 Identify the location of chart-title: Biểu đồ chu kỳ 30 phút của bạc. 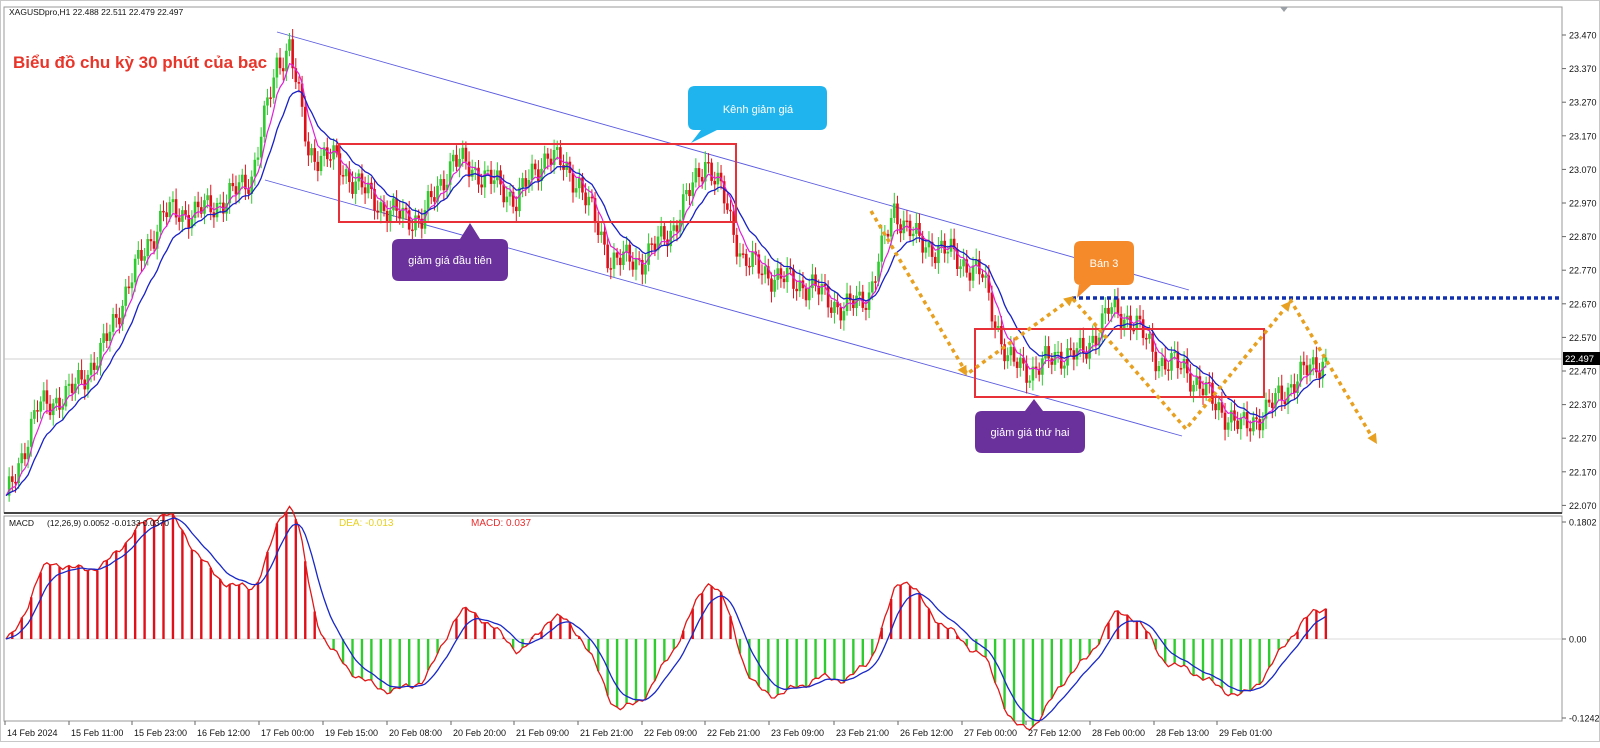
(140, 62).